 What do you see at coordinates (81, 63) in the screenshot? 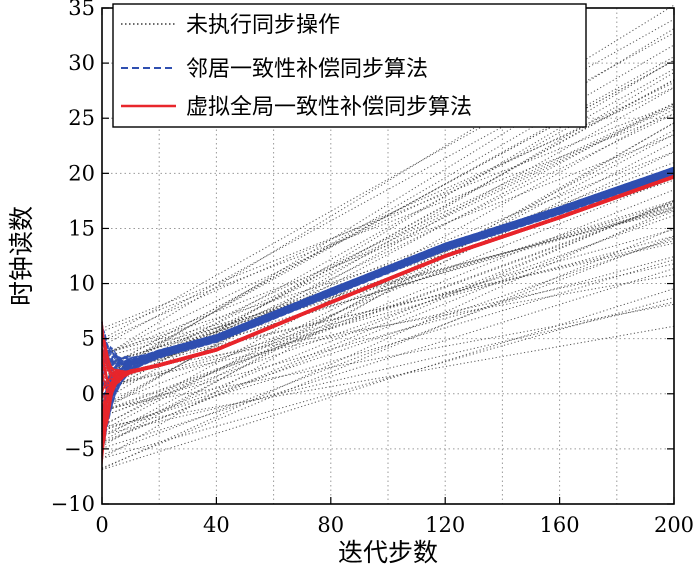
I see `y-tick-label-8: 30` at bounding box center [81, 63].